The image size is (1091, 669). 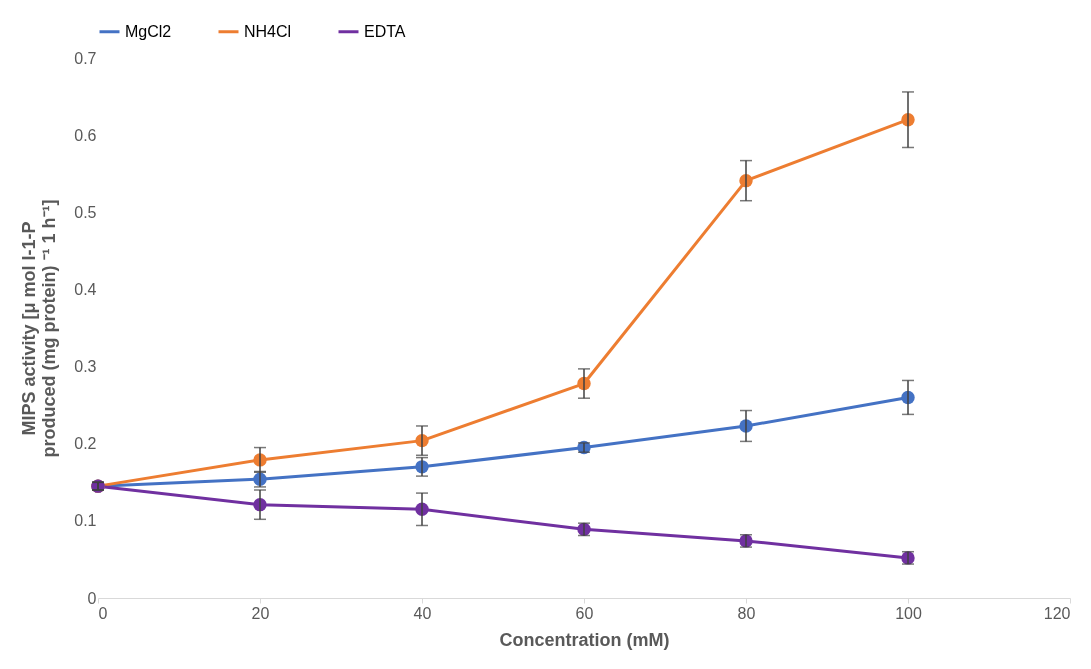 What do you see at coordinates (103, 613) in the screenshot?
I see `x-tick-label: 0` at bounding box center [103, 613].